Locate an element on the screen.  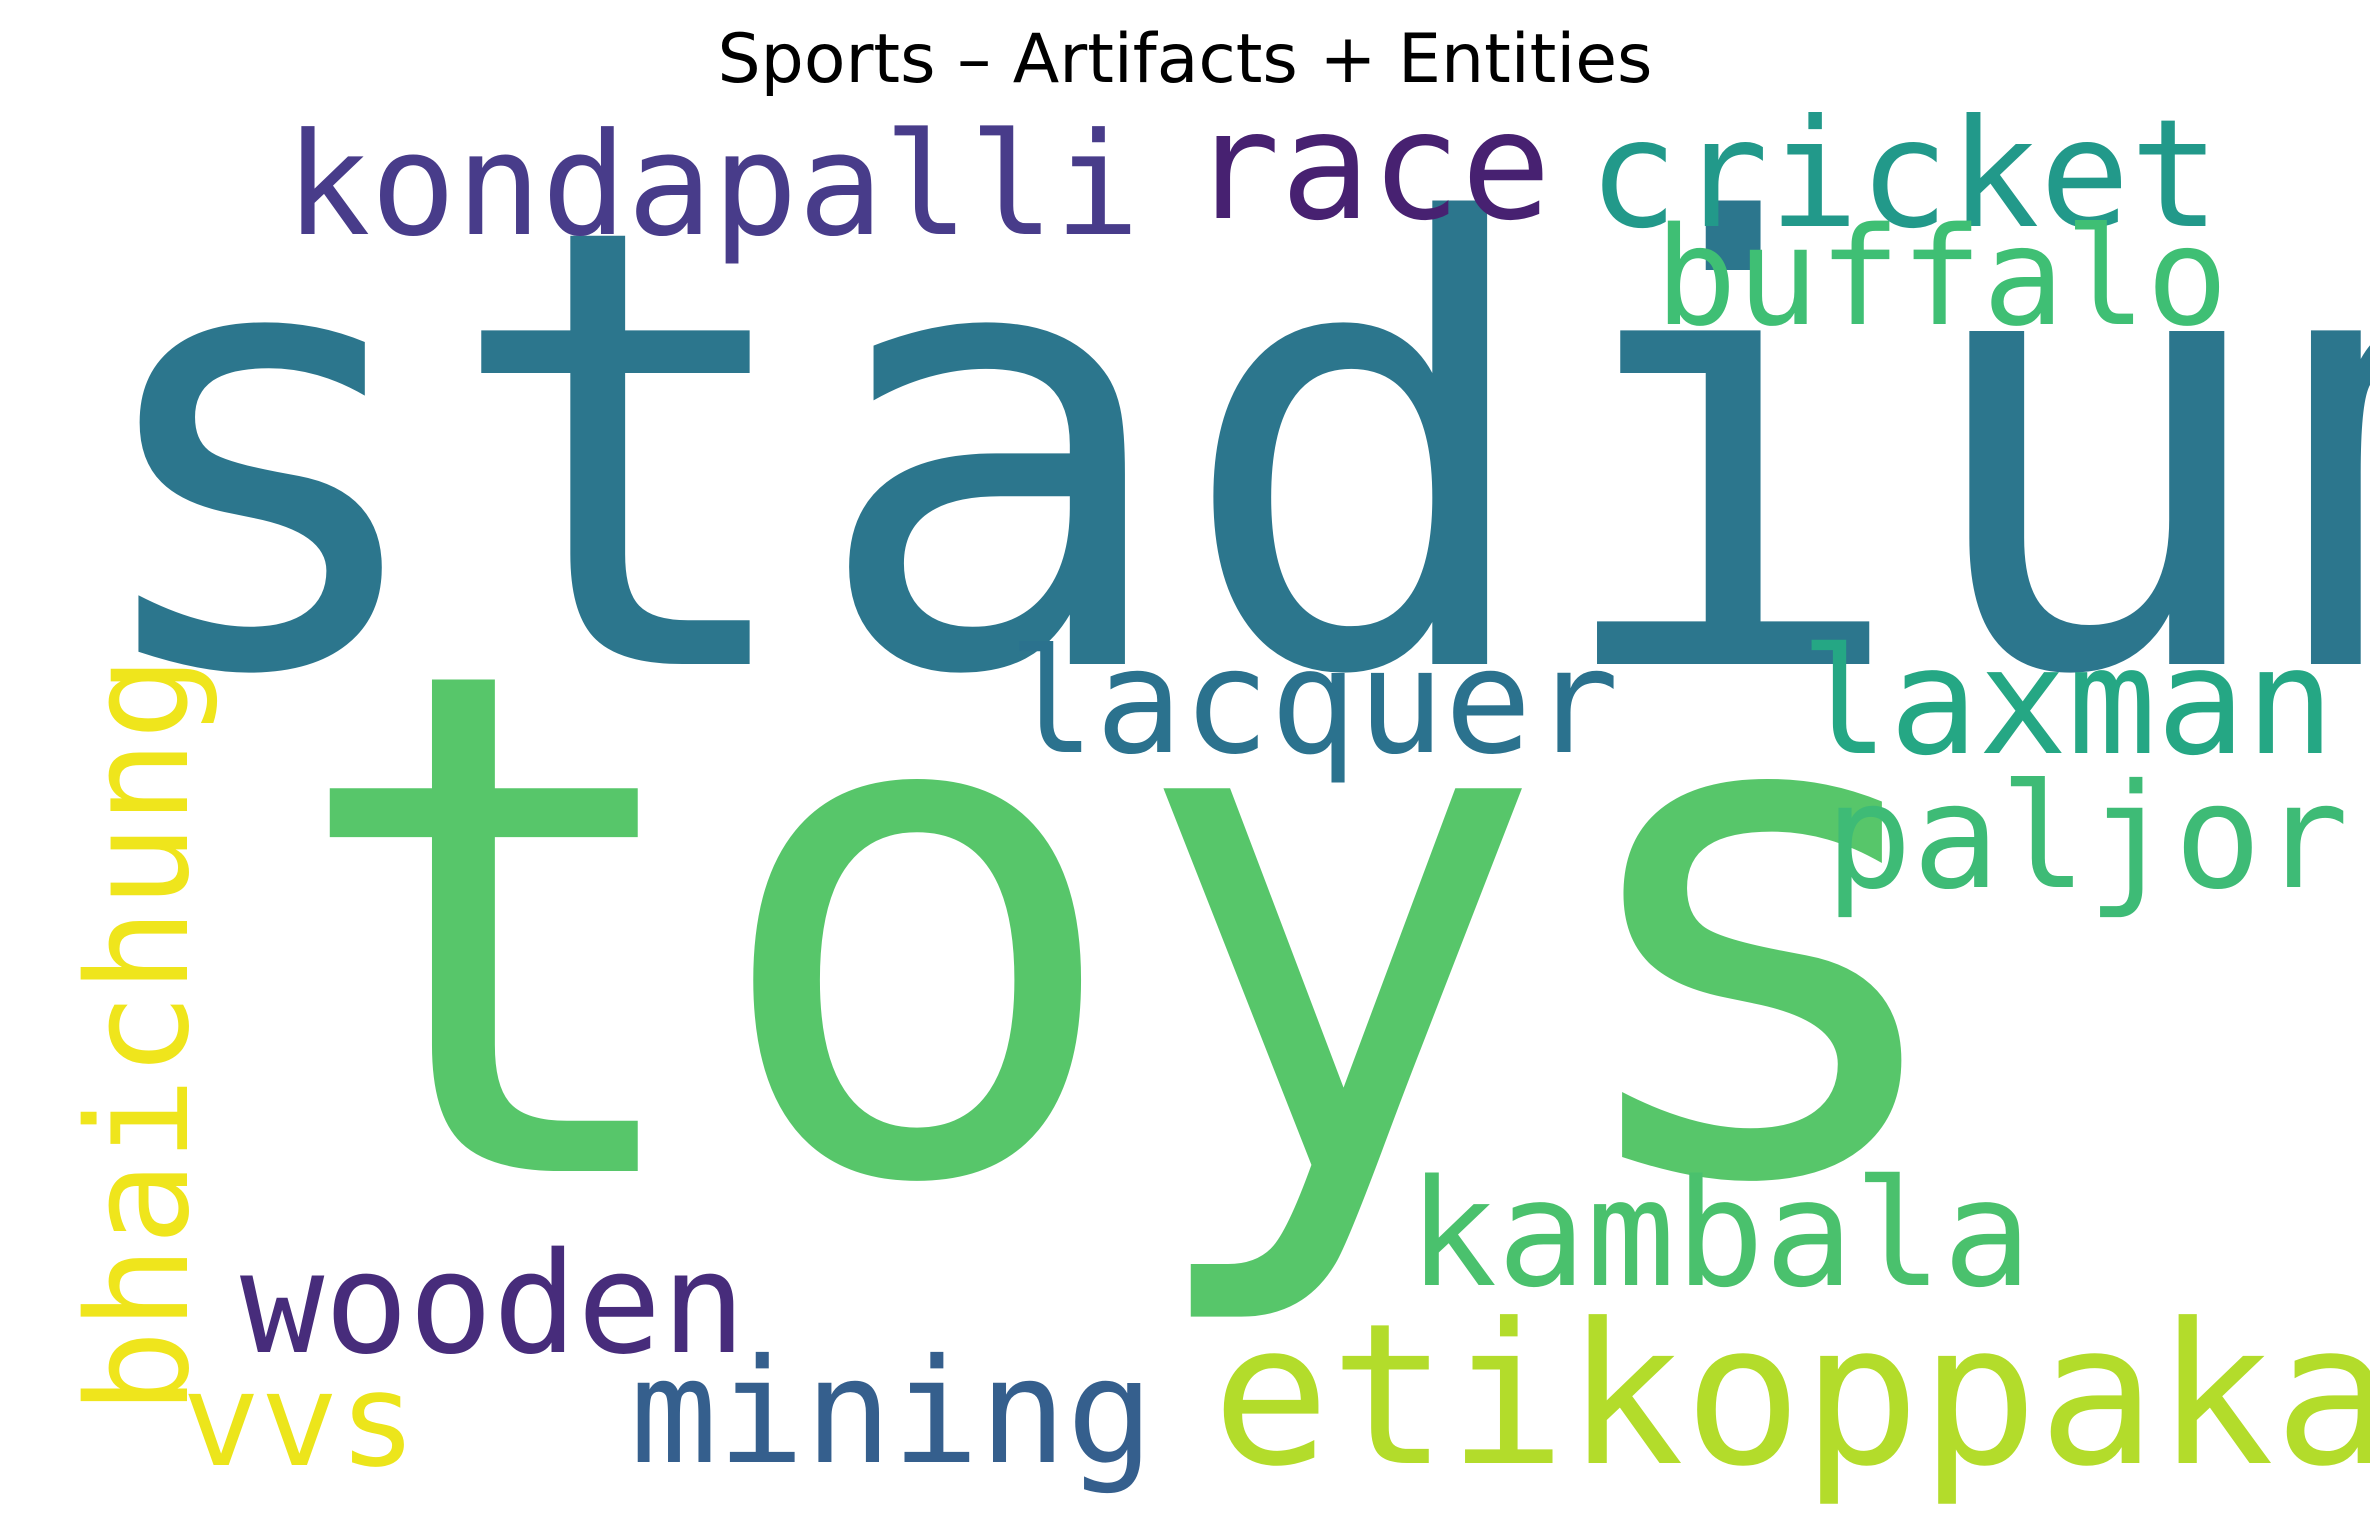
chart-title: Sports – Artifacts + Entities is located at coordinates (1185, 59).